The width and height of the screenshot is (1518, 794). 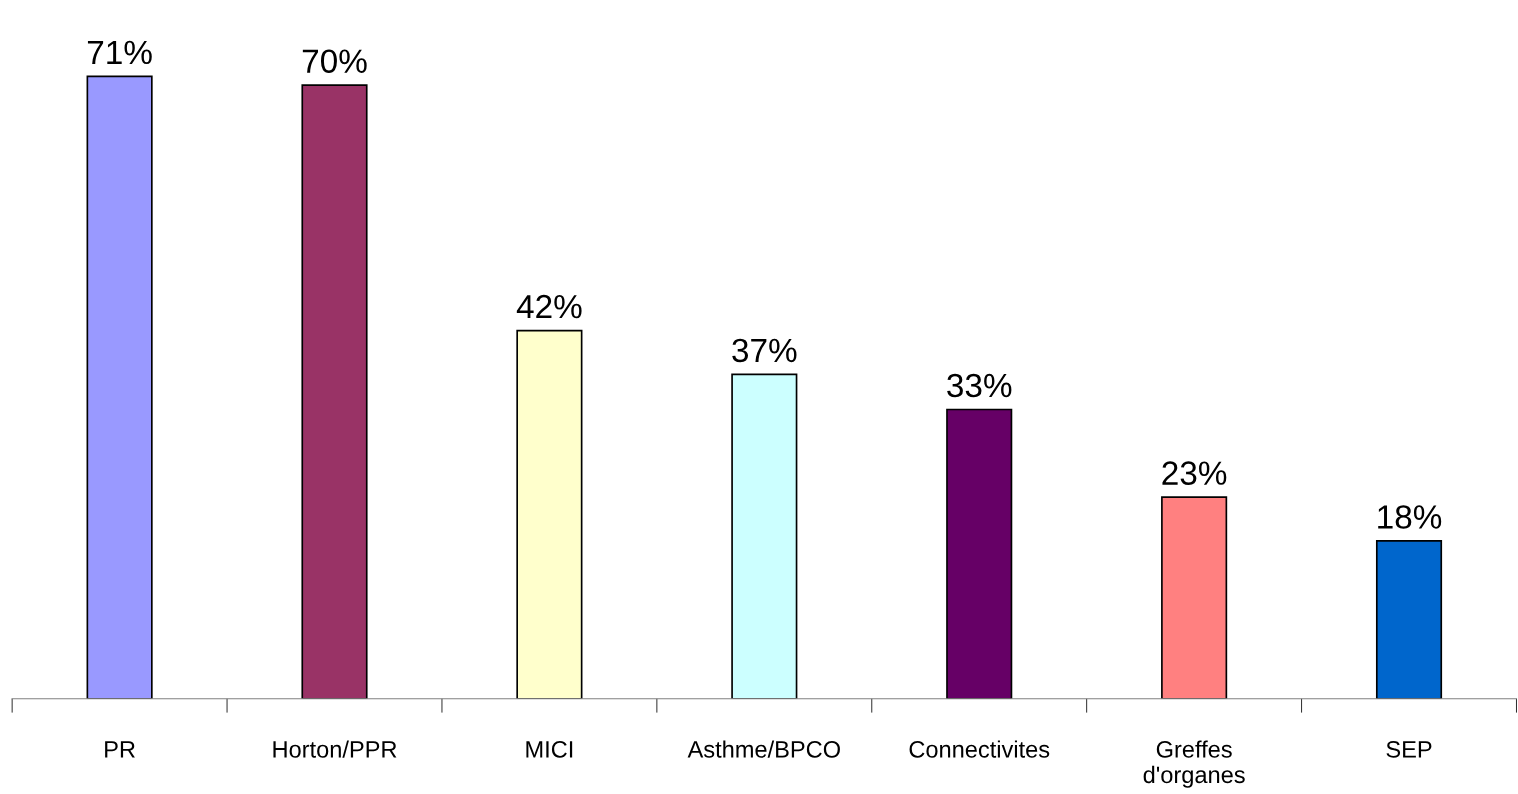 I want to click on x-tick-label: SEP, so click(x=1409, y=749).